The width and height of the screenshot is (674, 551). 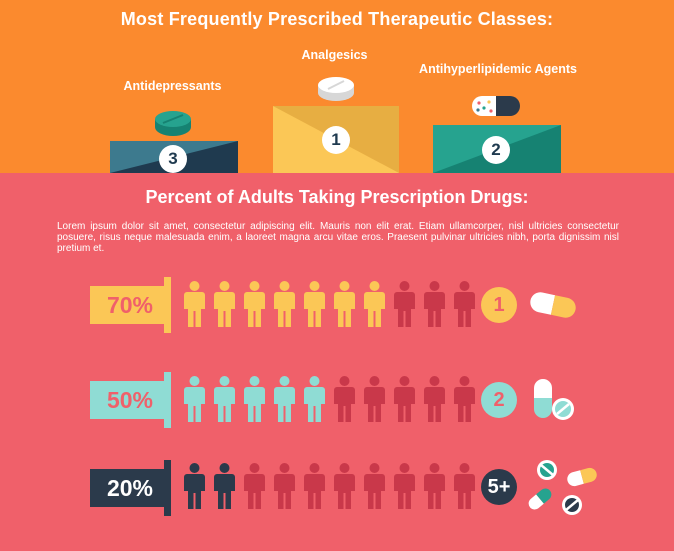 What do you see at coordinates (173, 123) in the screenshot?
I see `round-tablet-icon` at bounding box center [173, 123].